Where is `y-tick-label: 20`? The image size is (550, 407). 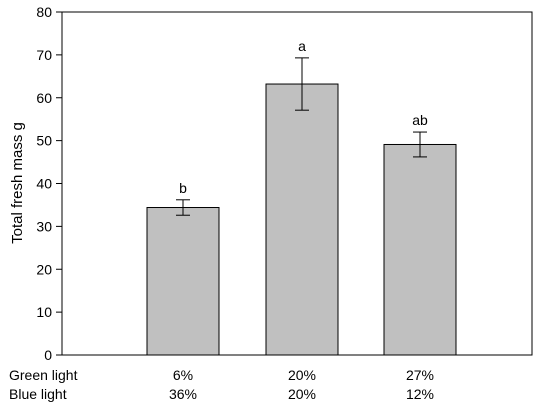
y-tick-label: 20 is located at coordinates (44, 269).